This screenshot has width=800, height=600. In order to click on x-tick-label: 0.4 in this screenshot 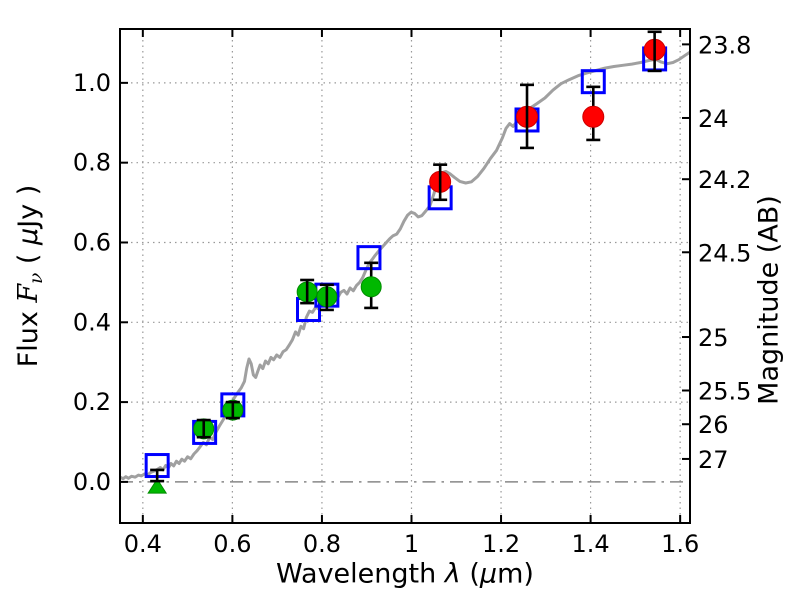, I will do `click(143, 544)`.